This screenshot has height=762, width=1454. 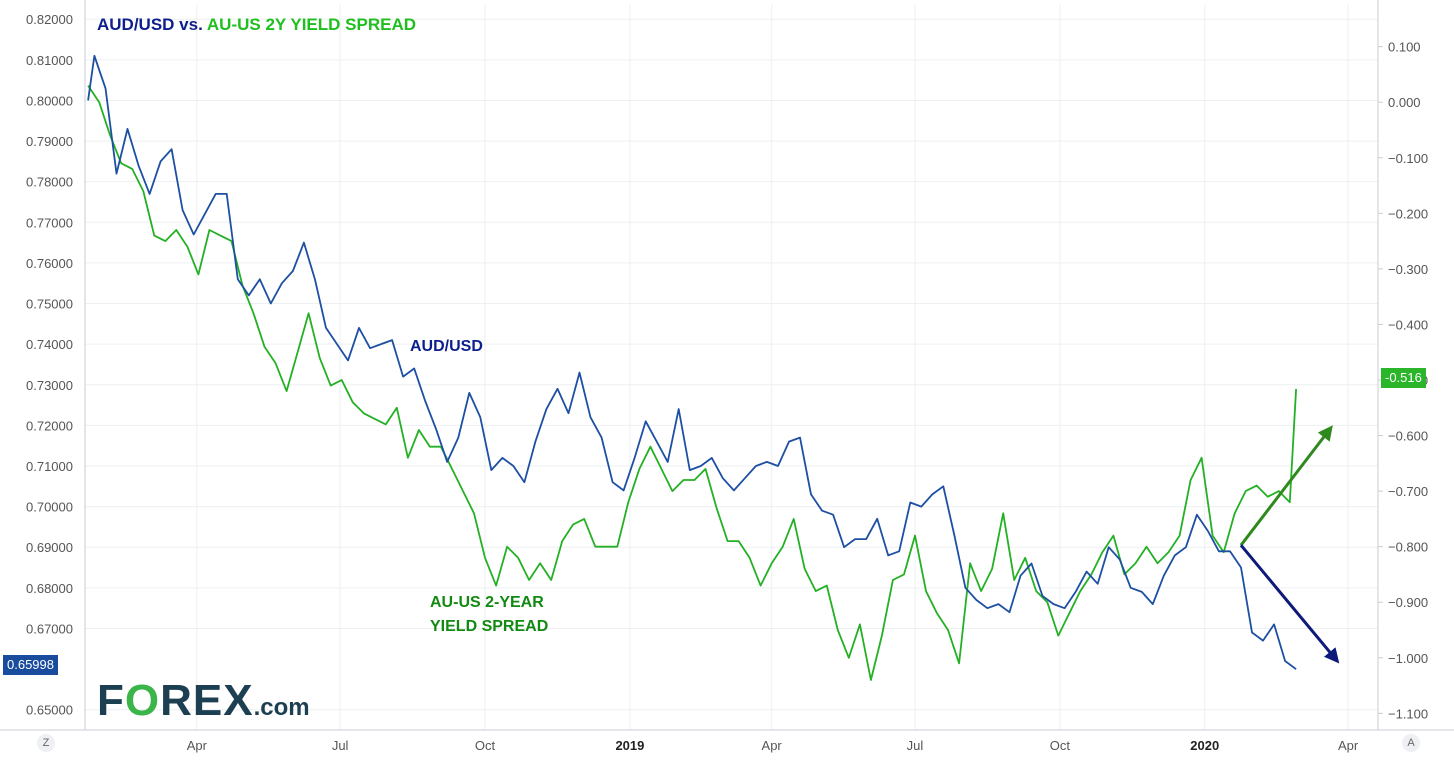 What do you see at coordinates (1408, 713) in the screenshot?
I see `right-tick-label: −1.100` at bounding box center [1408, 713].